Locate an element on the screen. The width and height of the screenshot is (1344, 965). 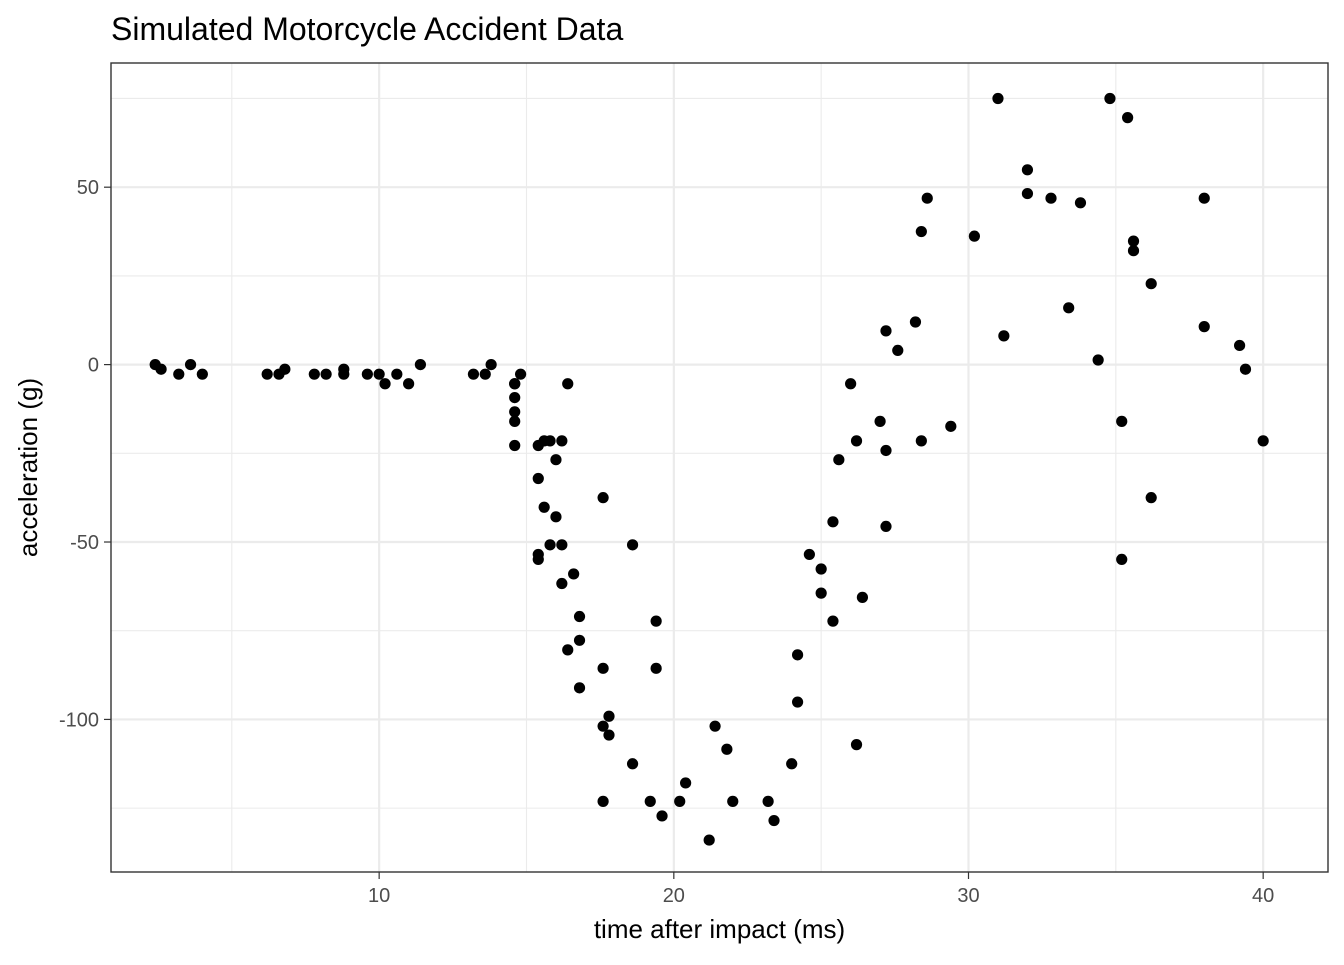
y-tick-label: -100 is located at coordinates (79, 720).